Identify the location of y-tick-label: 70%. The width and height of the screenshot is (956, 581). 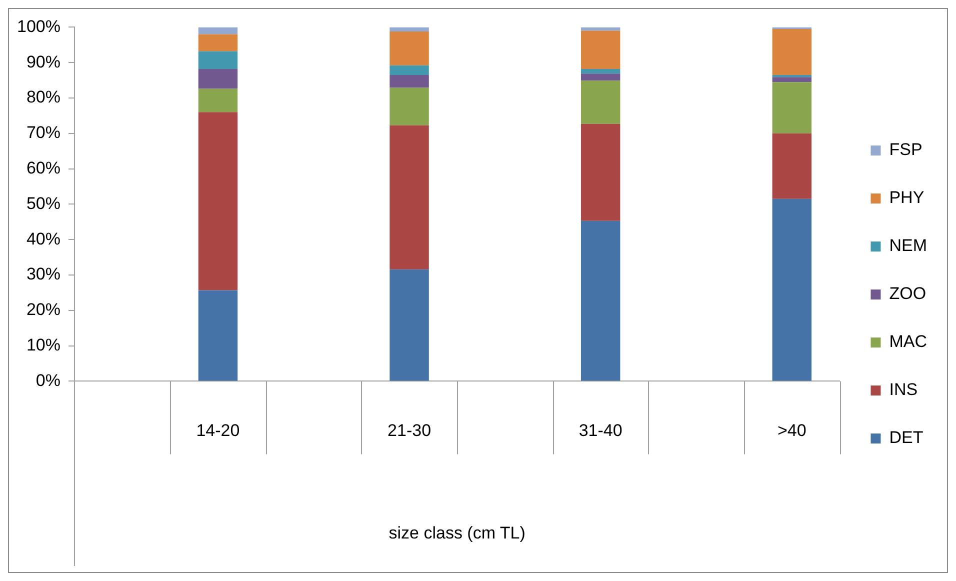
(43, 132).